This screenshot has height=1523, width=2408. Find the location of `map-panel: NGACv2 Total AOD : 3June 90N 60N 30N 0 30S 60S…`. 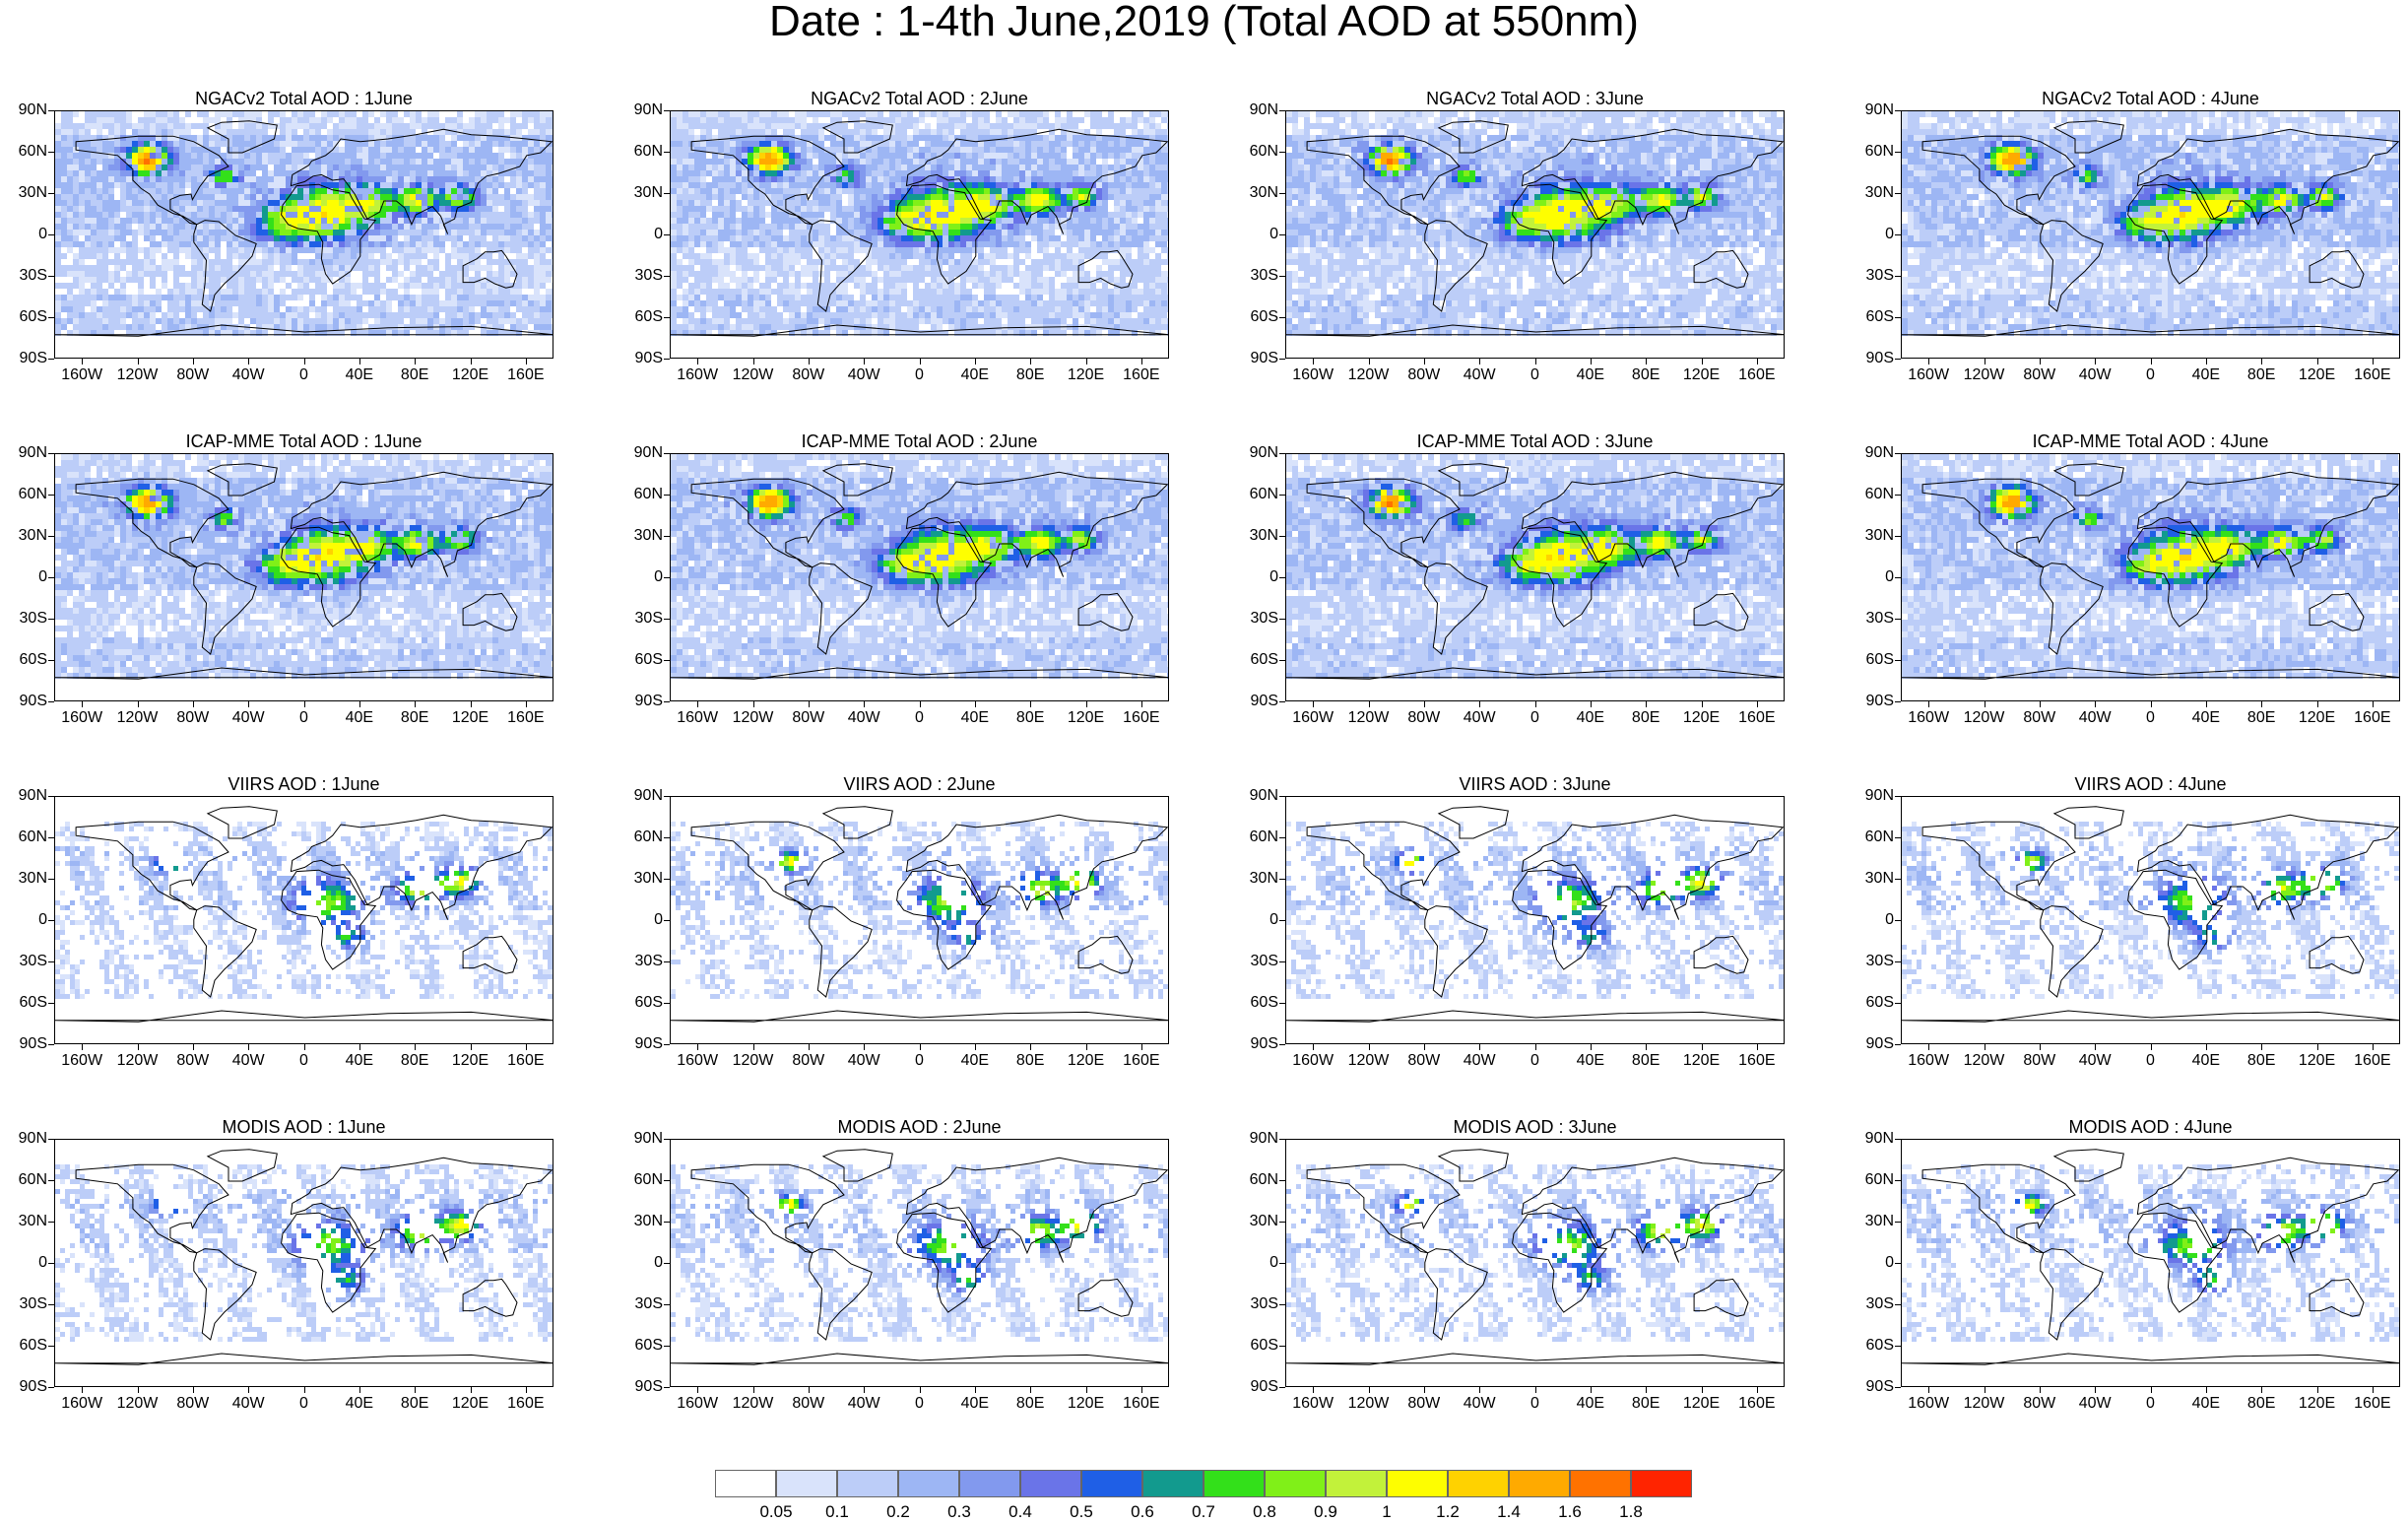

map-panel: NGACv2 Total AOD : 3June 90N 60N 30N 0 30S 60S… is located at coordinates (1508, 237).